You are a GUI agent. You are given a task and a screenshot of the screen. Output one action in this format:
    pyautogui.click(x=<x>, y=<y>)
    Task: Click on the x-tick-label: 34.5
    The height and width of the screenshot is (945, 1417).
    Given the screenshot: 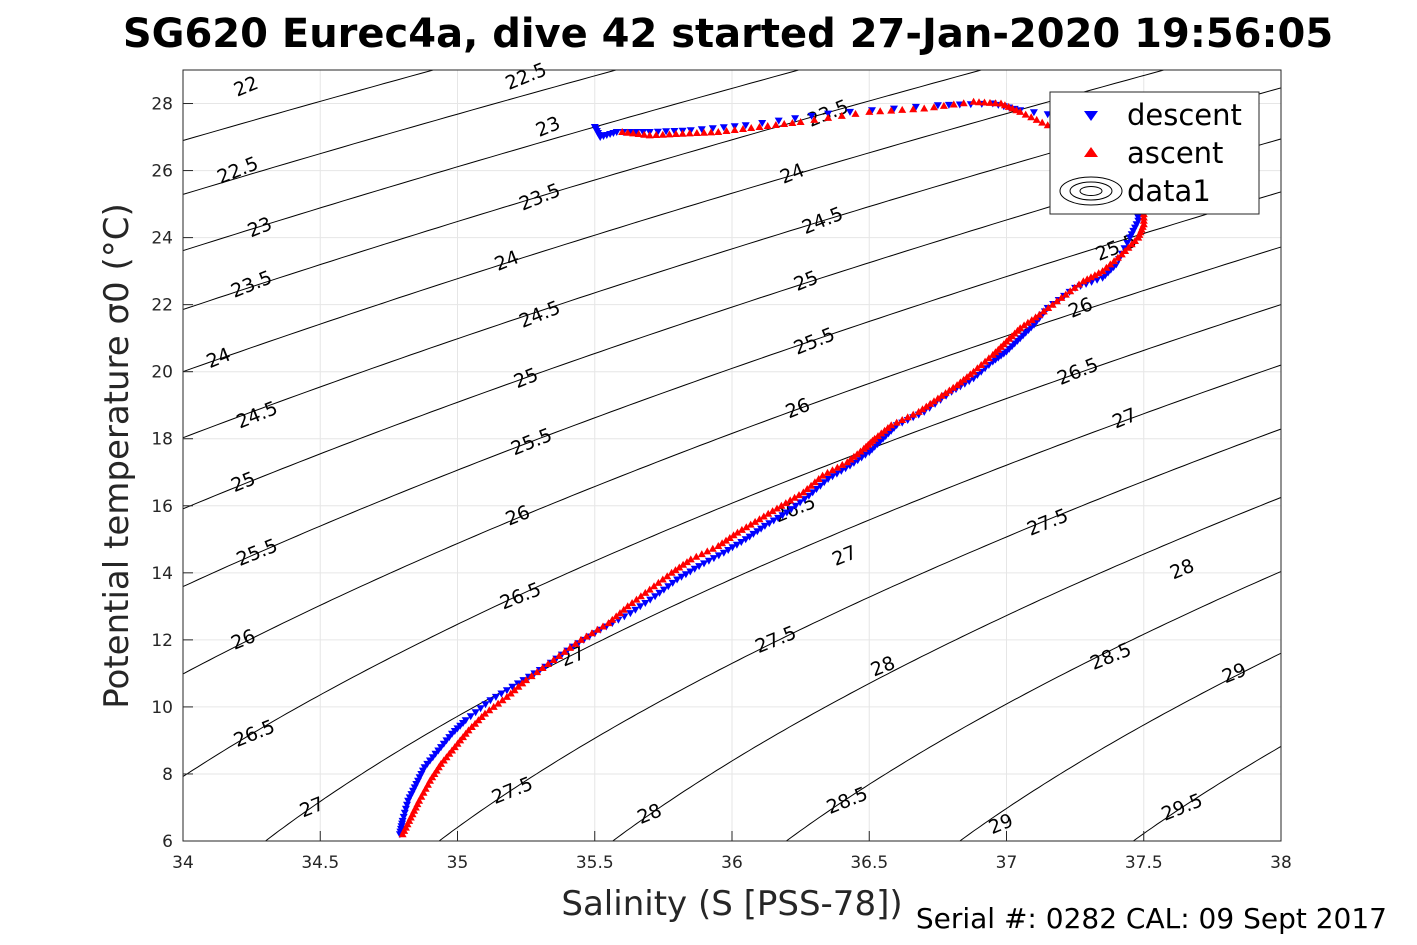 What is the action you would take?
    pyautogui.click(x=320, y=863)
    